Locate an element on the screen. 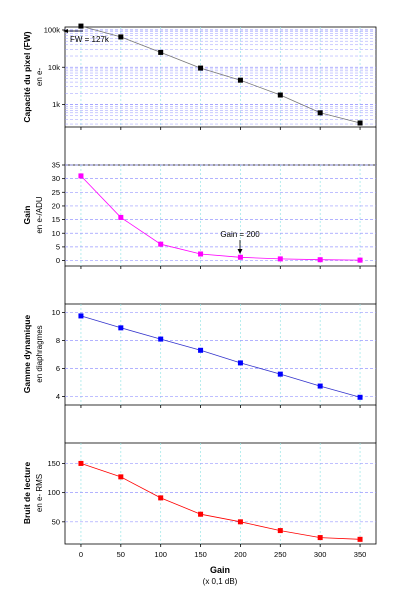 Image resolution: width=416 pixels, height=607 pixels. xtick-label-1: 50 is located at coordinates (121, 554).